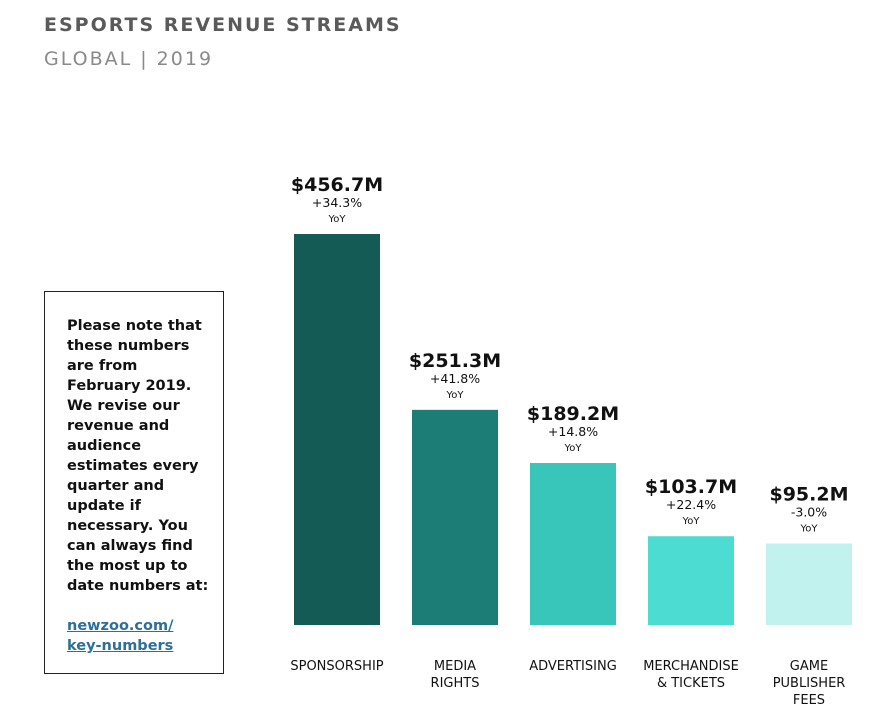  Describe the element at coordinates (691, 487) in the screenshot. I see `value-label: $103.7M` at that location.